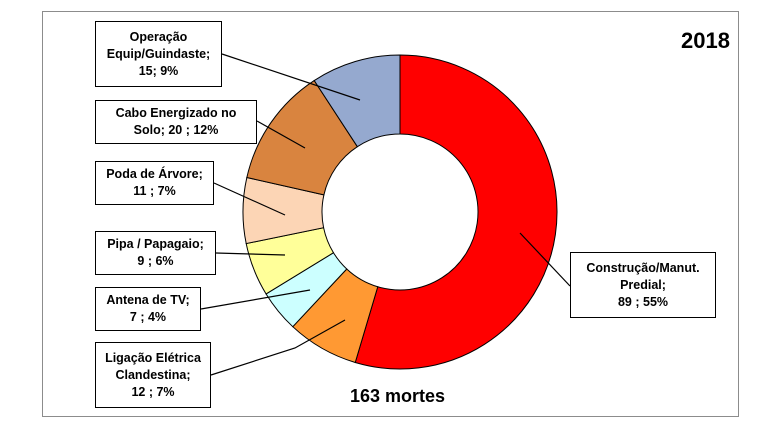  Describe the element at coordinates (148, 309) in the screenshot. I see `slice-label-antena-tv: Antena de TV; 7 ; 4%` at that location.